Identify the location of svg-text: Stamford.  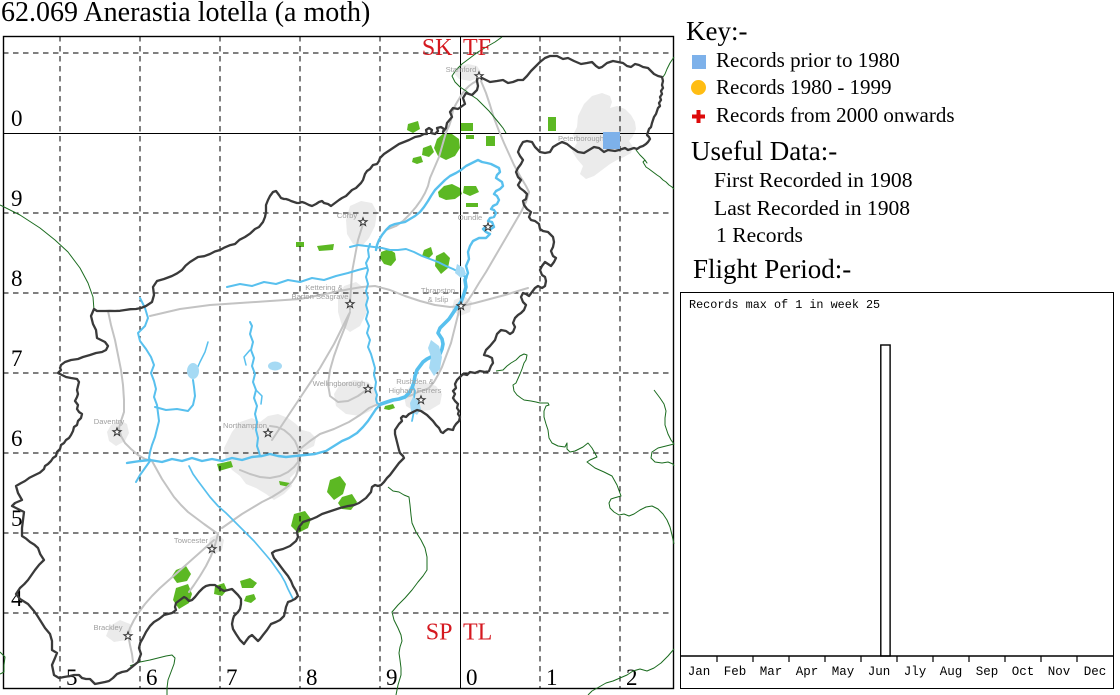
(461, 69).